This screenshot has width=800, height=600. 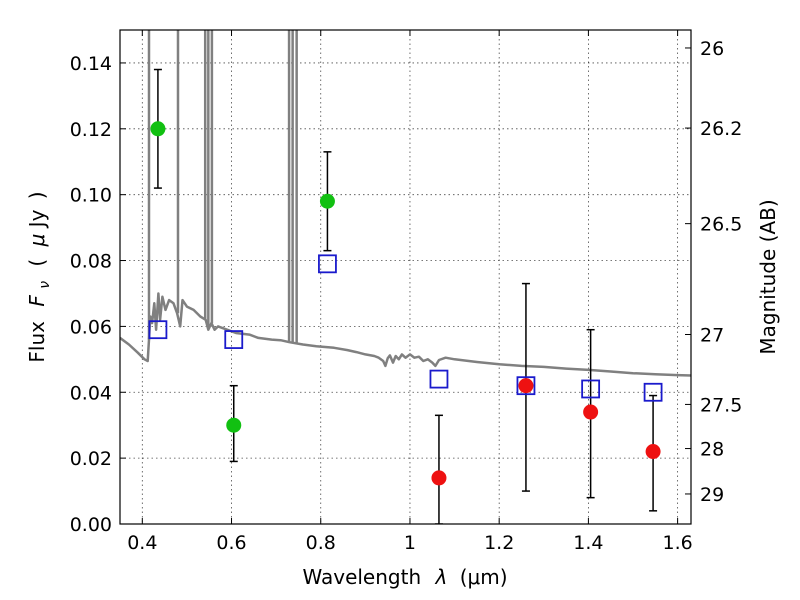 I want to click on x-tick-label: 1.2, so click(x=499, y=543).